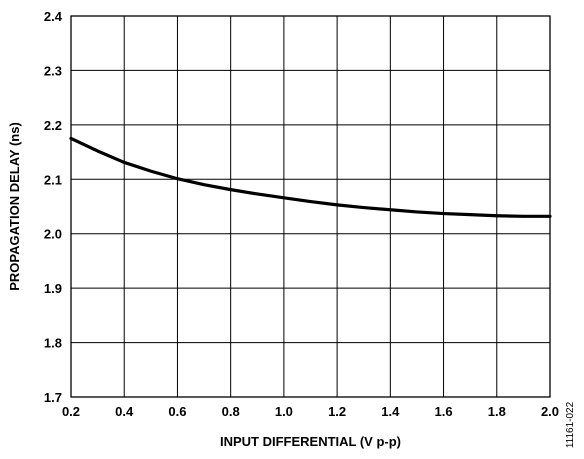 Image resolution: width=584 pixels, height=459 pixels. What do you see at coordinates (177, 411) in the screenshot?
I see `x-tick-label-2: 0.6` at bounding box center [177, 411].